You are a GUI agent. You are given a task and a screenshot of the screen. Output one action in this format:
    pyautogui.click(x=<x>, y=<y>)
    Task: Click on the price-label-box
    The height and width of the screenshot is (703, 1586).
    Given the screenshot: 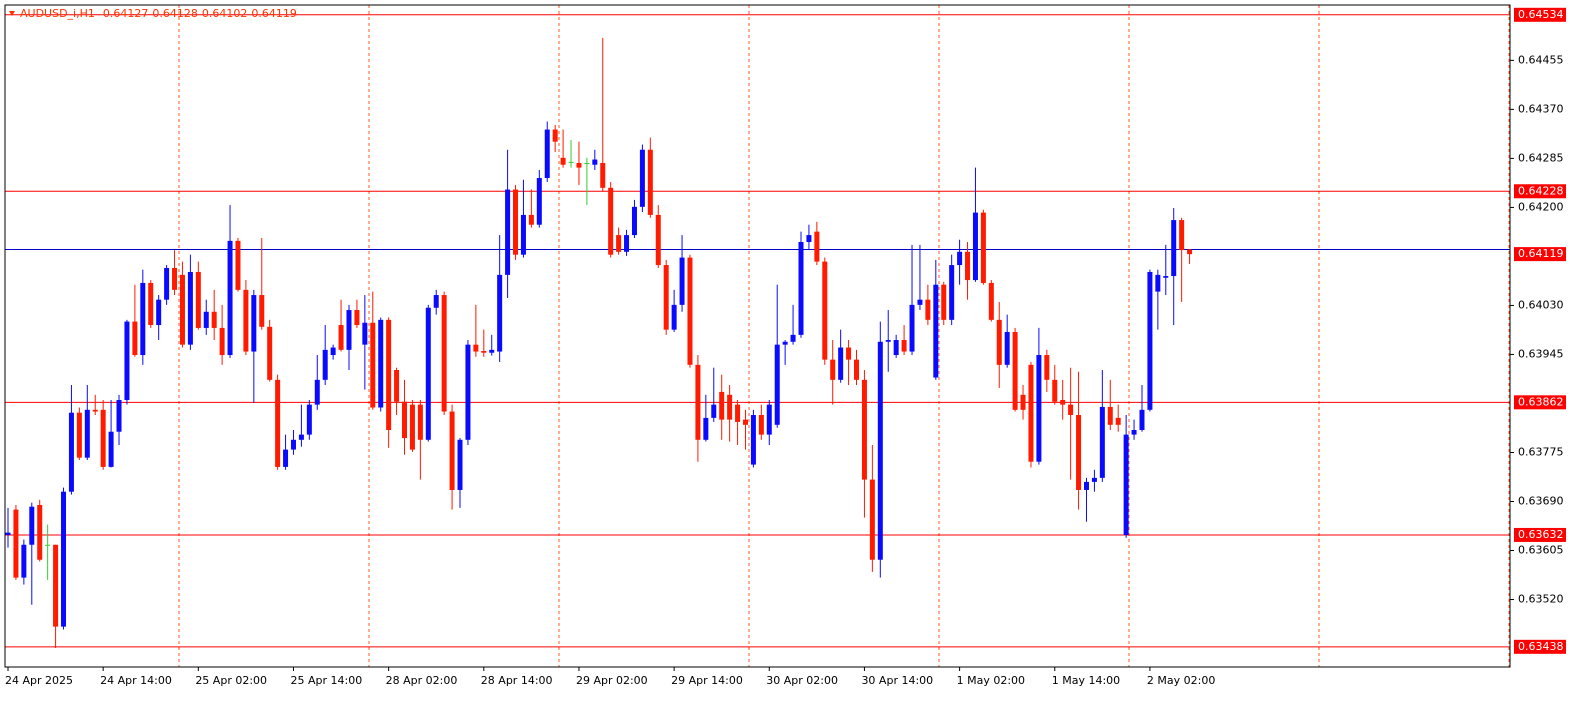 What is the action you would take?
    pyautogui.click(x=1540, y=254)
    